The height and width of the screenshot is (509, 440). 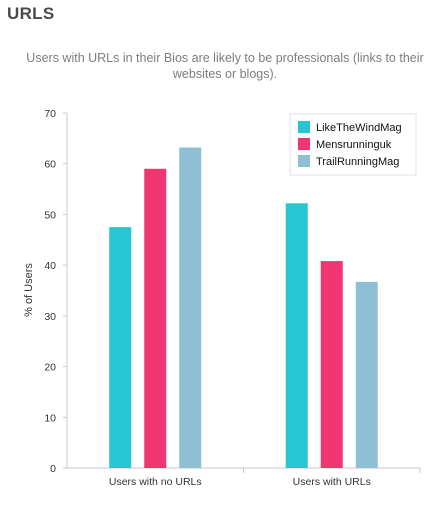 I want to click on page-title: URLS, so click(x=31, y=13).